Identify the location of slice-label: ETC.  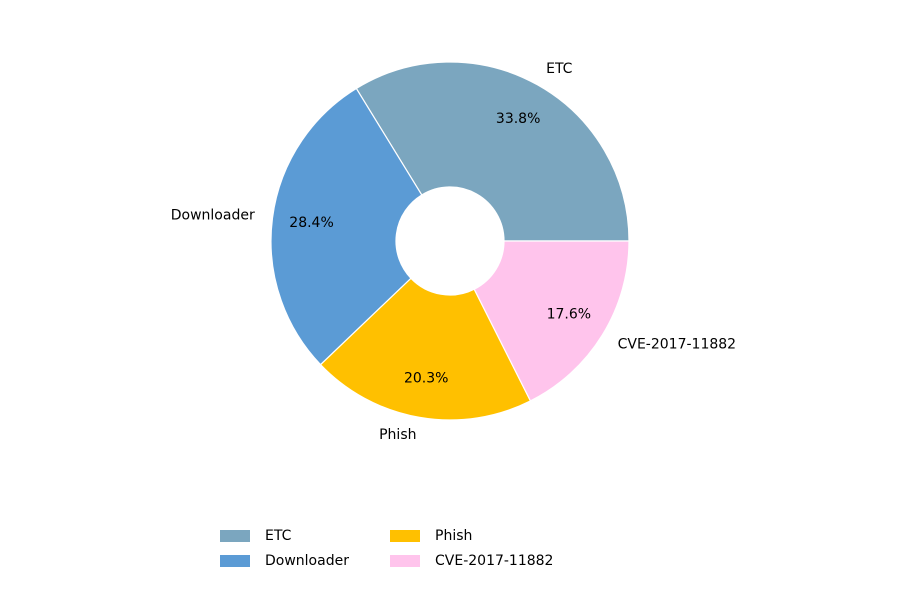
(559, 69).